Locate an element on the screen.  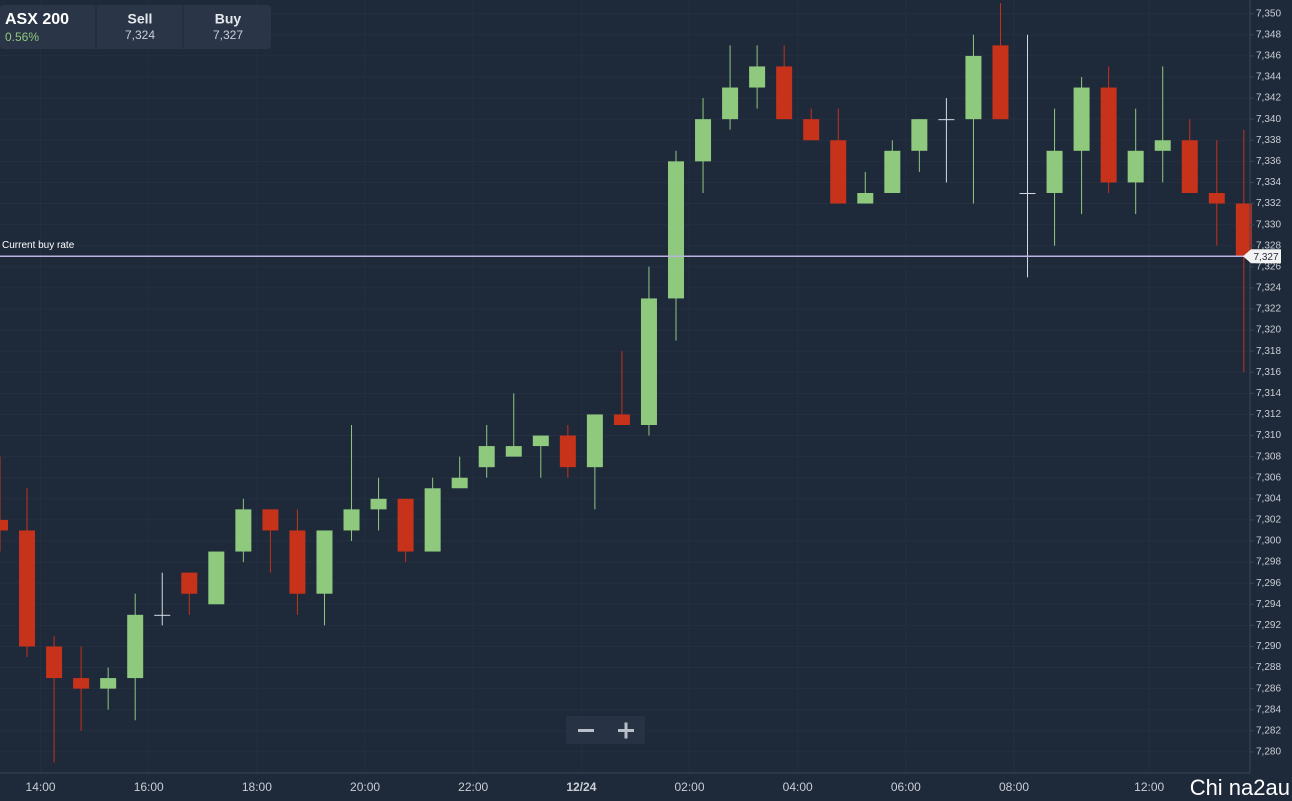
y-tick-label: 7,312 is located at coordinates (1268, 414).